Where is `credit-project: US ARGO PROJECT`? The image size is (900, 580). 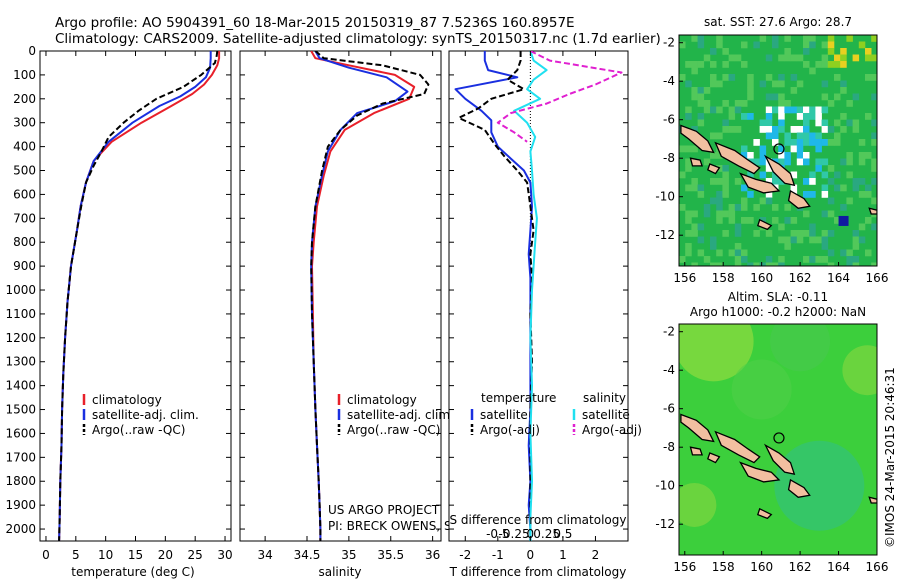 credit-project: US ARGO PROJECT is located at coordinates (384, 510).